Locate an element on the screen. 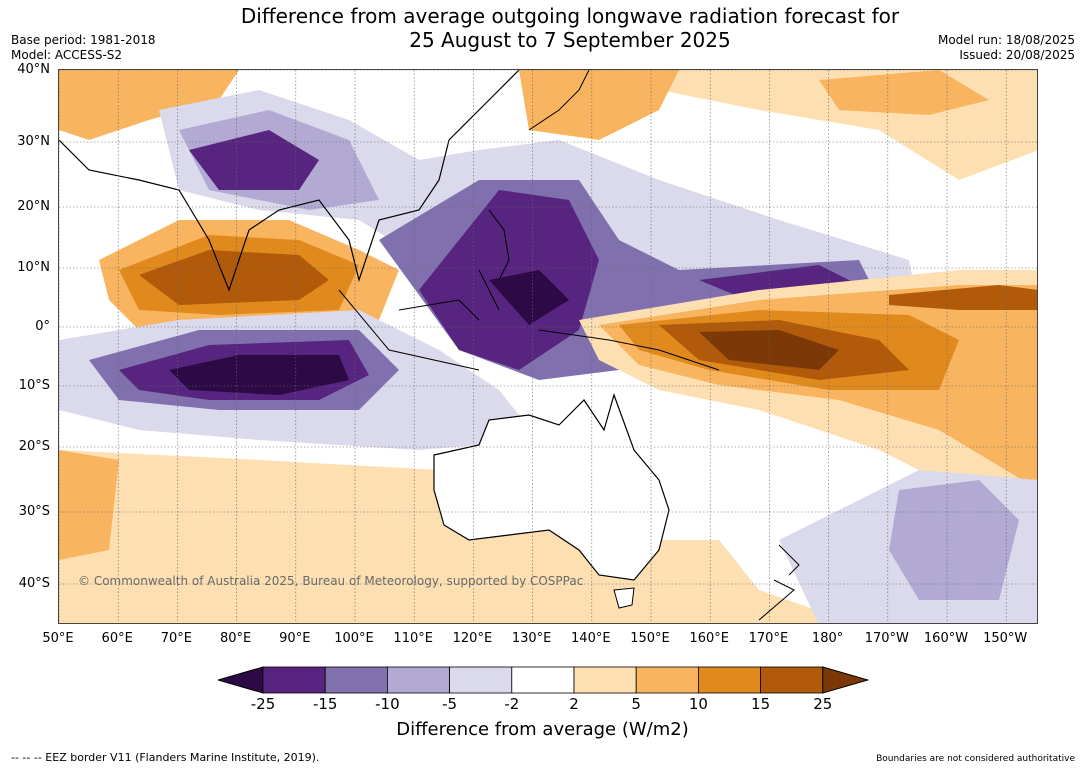  land-outline-asia is located at coordinates (289, 181).